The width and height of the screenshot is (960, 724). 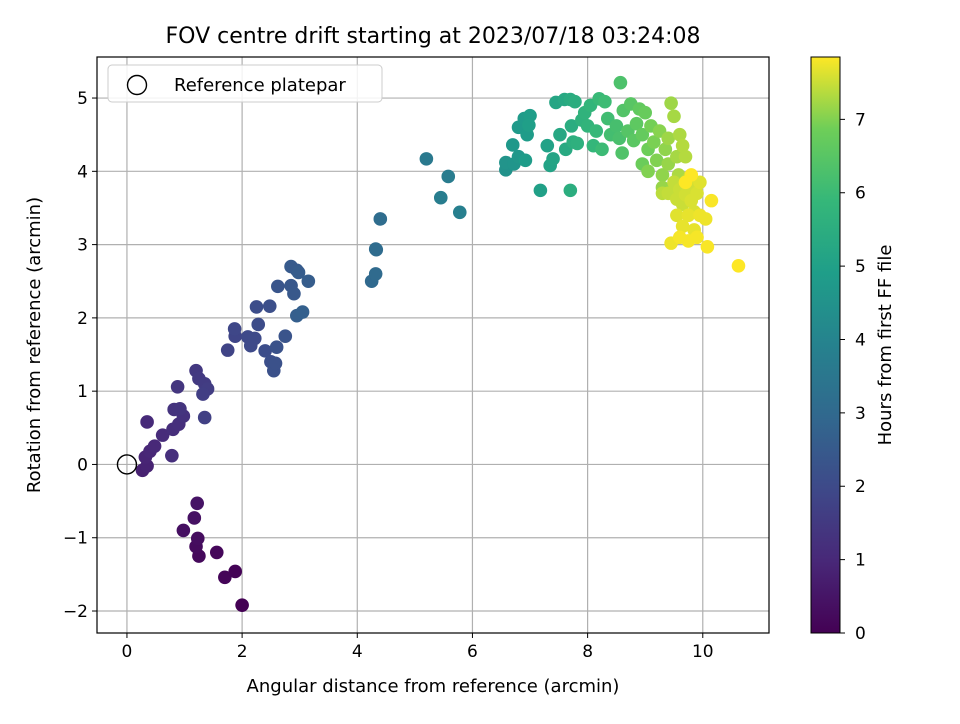 I want to click on colorbar-tick-label: 2, so click(x=860, y=487).